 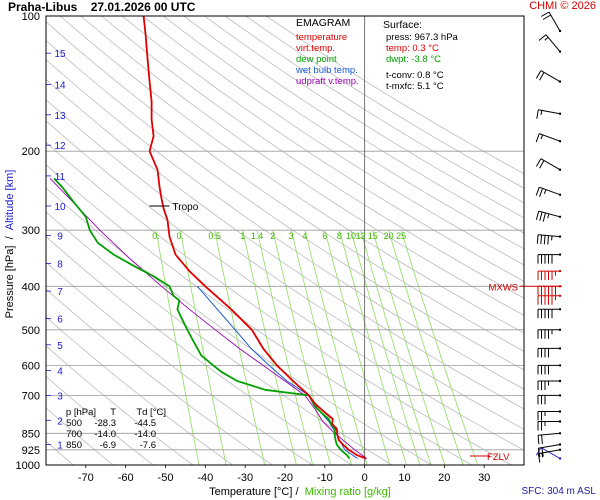 I want to click on table-cell: -44.5, so click(x=145, y=423).